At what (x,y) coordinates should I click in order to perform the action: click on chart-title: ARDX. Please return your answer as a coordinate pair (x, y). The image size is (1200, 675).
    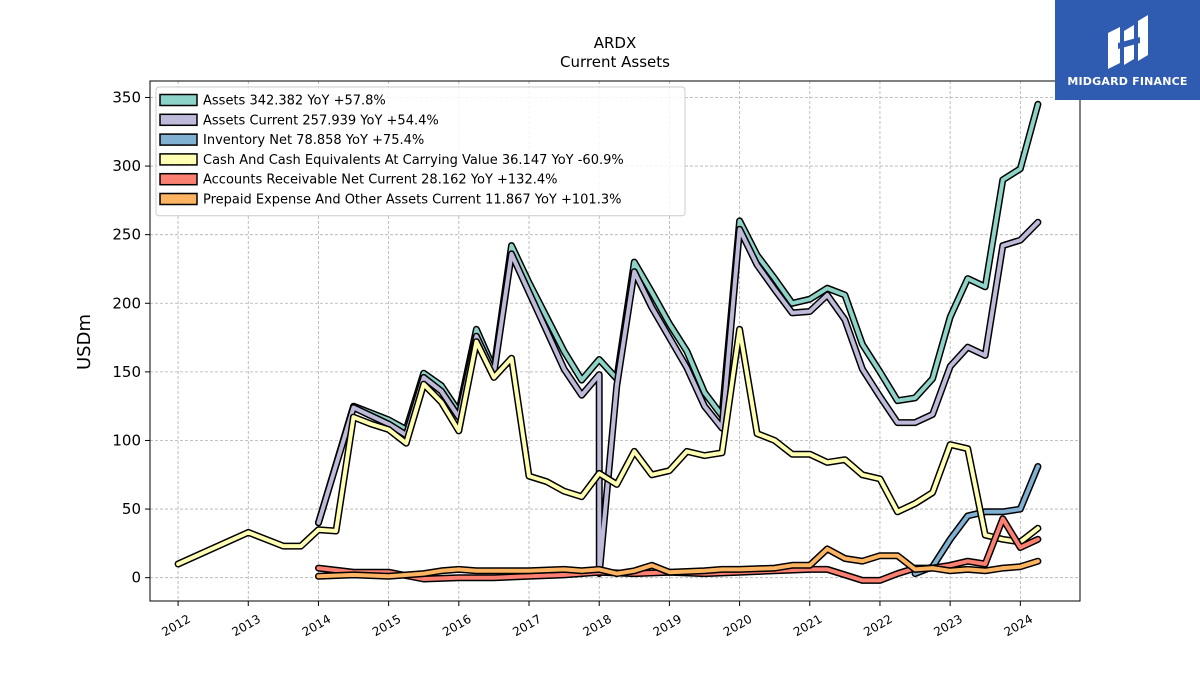
    Looking at the image, I should click on (615, 43).